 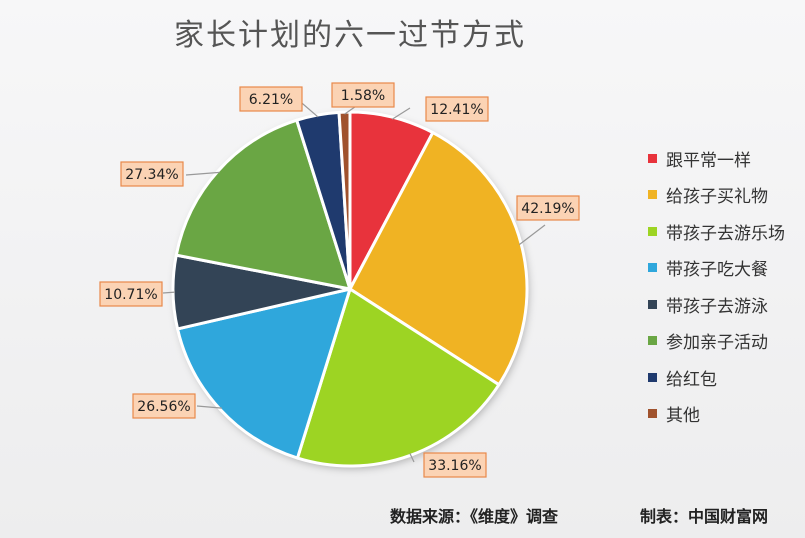 I want to click on data-label: 6.21%, so click(x=271, y=99).